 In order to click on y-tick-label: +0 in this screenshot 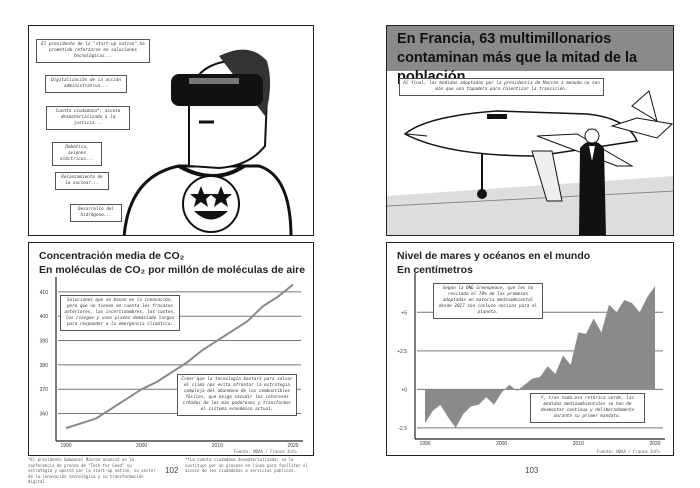, I will do `click(404, 390)`.